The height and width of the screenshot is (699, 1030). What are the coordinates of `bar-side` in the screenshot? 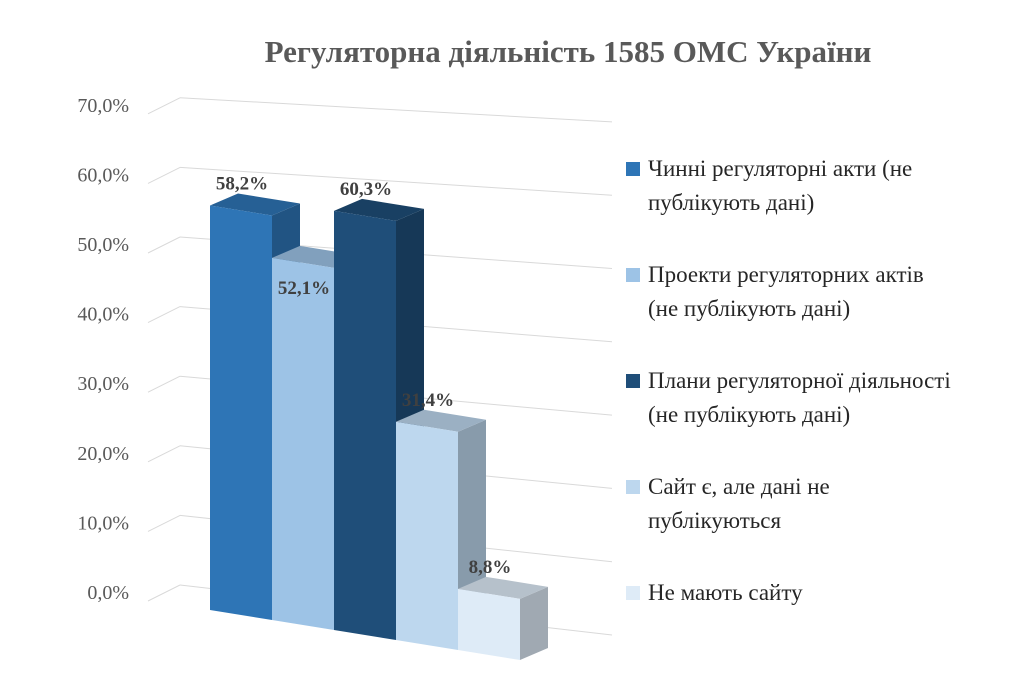 It's located at (534, 623).